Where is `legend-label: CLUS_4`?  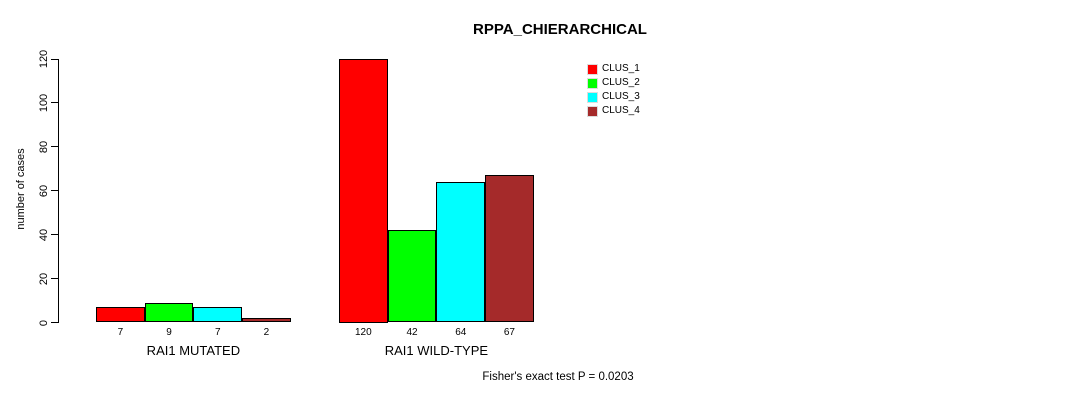 legend-label: CLUS_4 is located at coordinates (621, 110).